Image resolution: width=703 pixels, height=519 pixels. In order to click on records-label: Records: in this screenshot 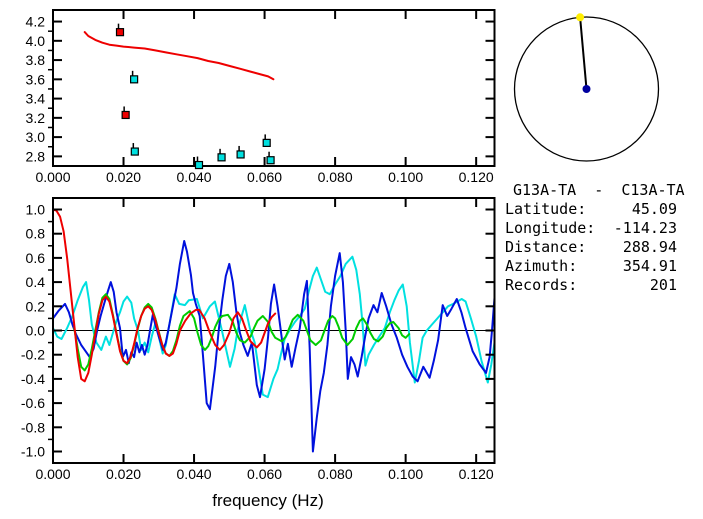, I will do `click(541, 285)`.